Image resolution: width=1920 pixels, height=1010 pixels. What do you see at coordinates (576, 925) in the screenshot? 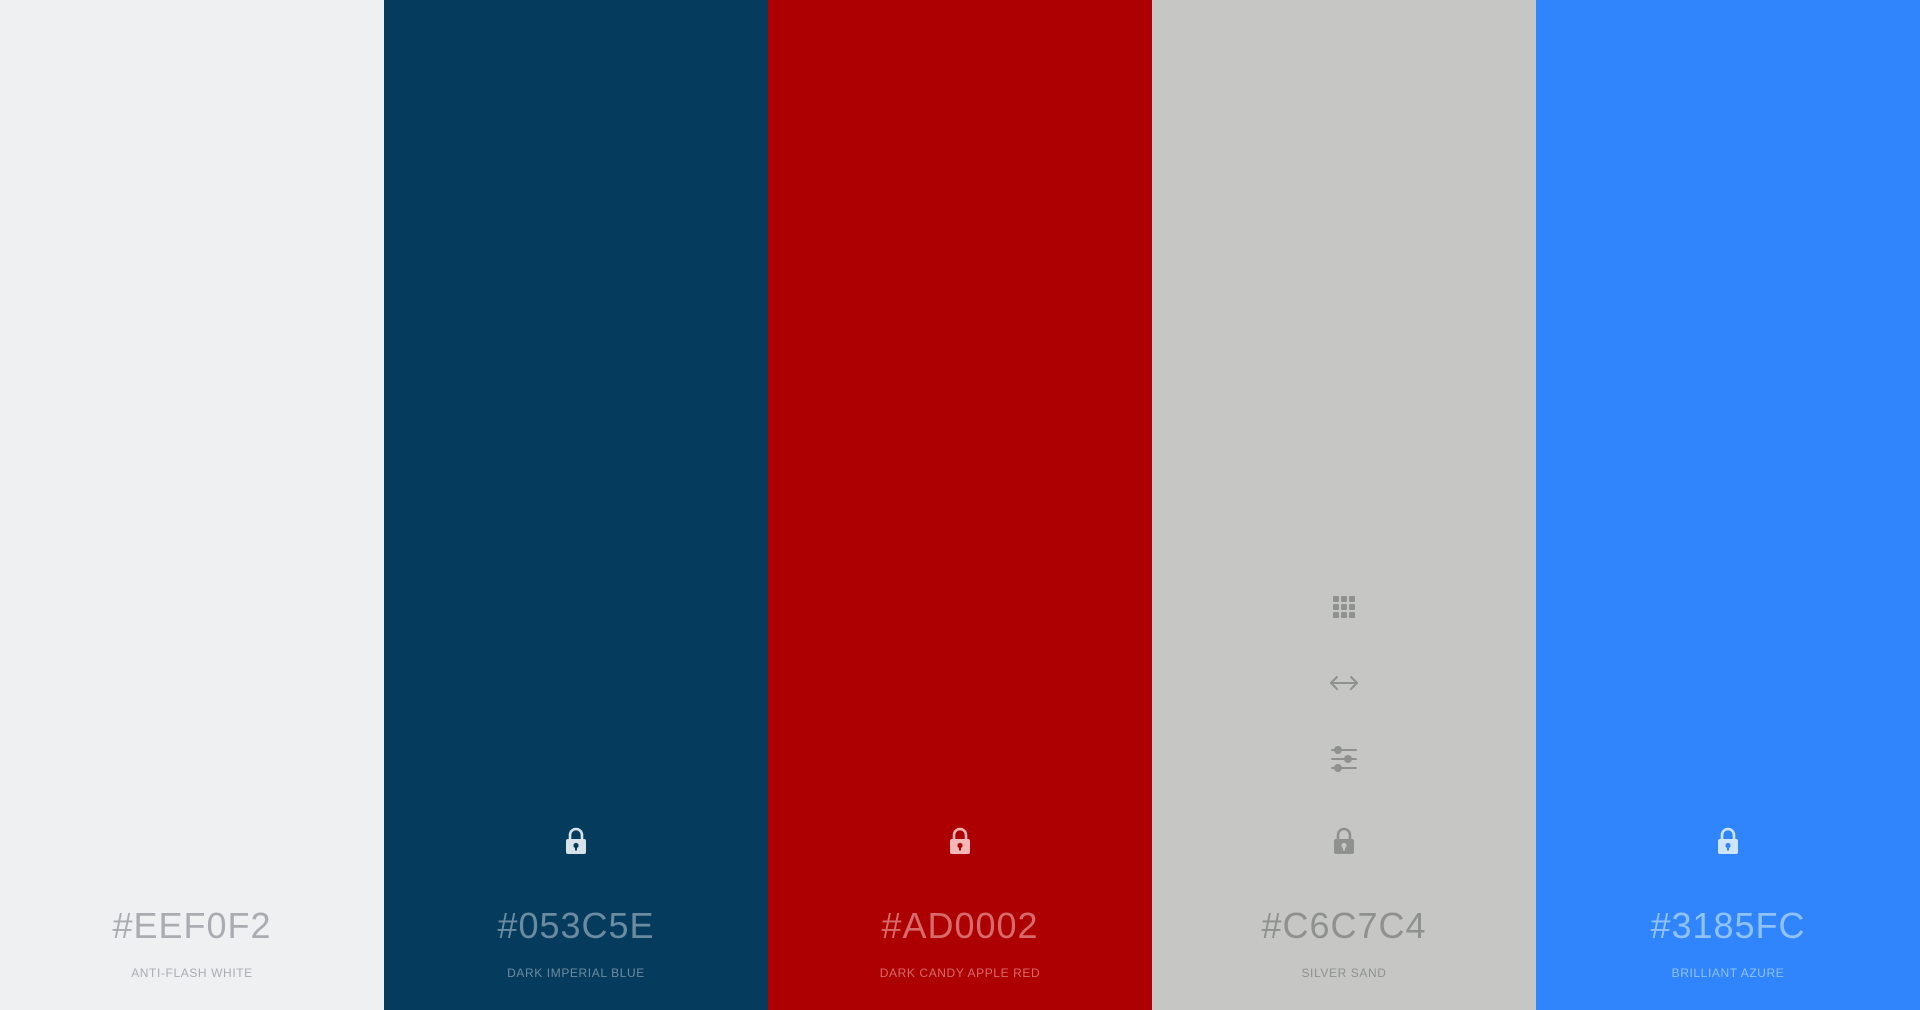
I see `hex-code: #053C5E` at bounding box center [576, 925].